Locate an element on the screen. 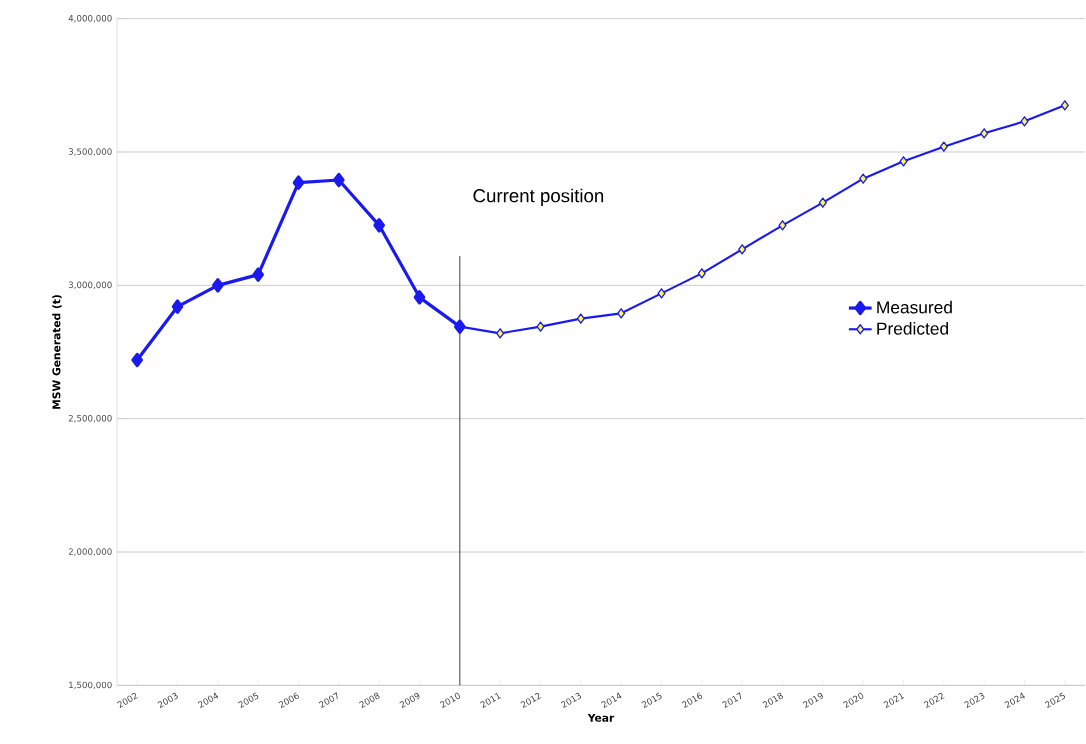 Image resolution: width=1086 pixels, height=744 pixels. legend-label: Measured is located at coordinates (914, 307).